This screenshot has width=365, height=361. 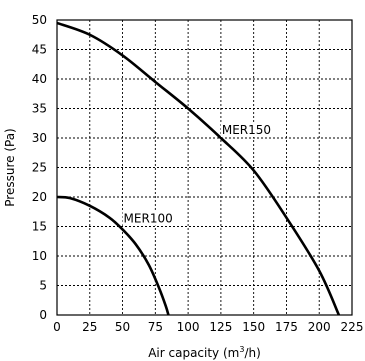 What do you see at coordinates (39, 138) in the screenshot?
I see `y-tick-label: 30` at bounding box center [39, 138].